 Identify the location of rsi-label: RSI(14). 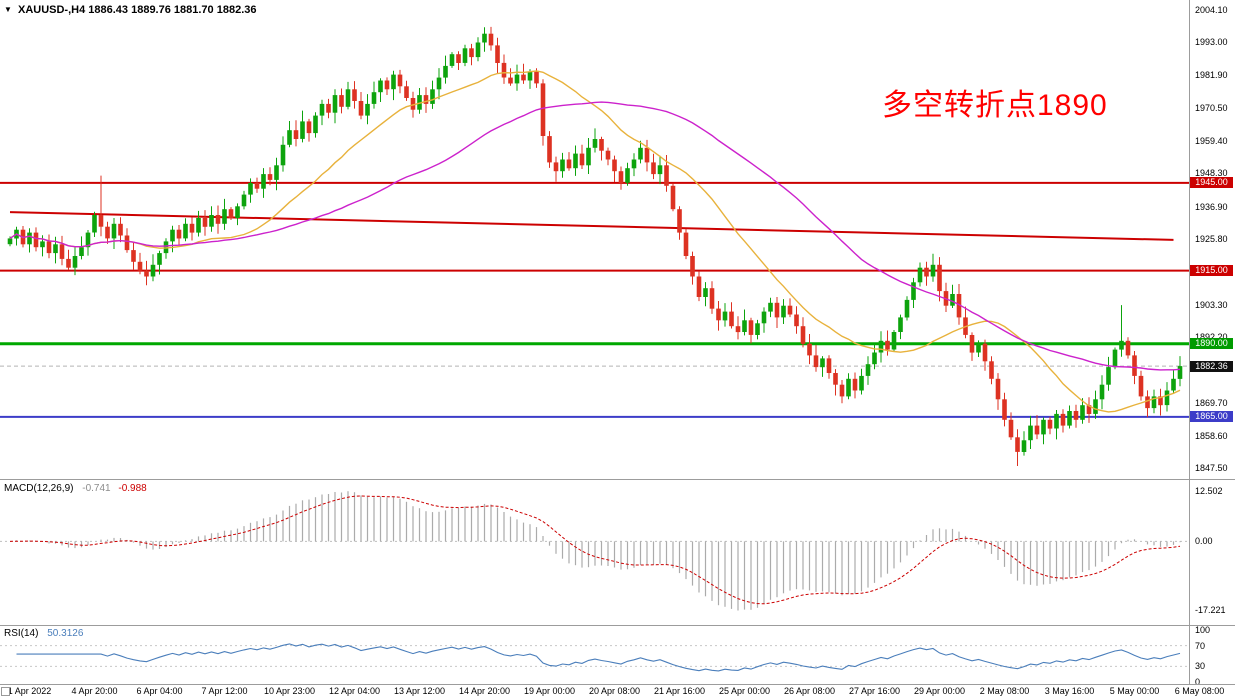
(21, 633).